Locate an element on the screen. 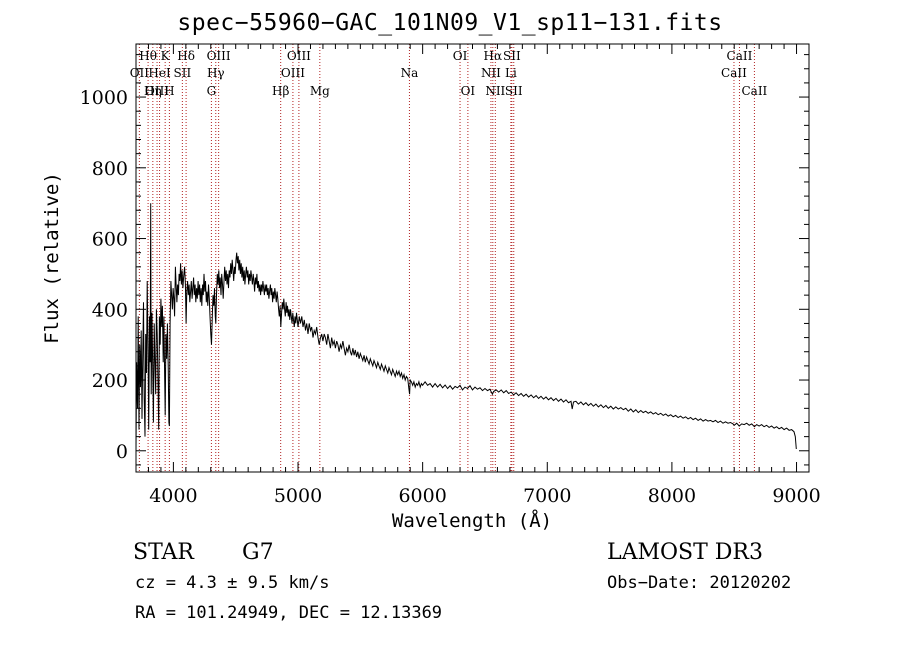 This screenshot has height=649, width=900. y-tick-label: 400 is located at coordinates (110, 310).